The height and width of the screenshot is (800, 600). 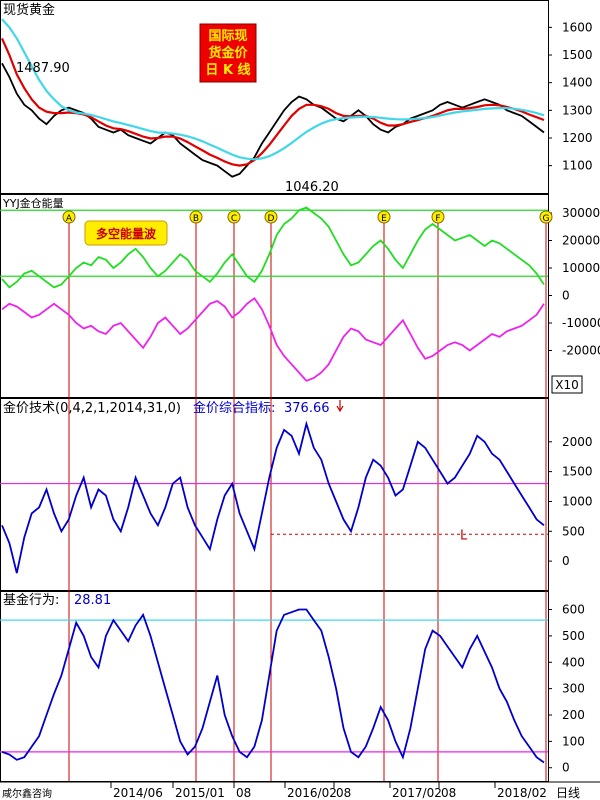 I want to click on x-axis-label-1: 2014/06, so click(x=138, y=793).